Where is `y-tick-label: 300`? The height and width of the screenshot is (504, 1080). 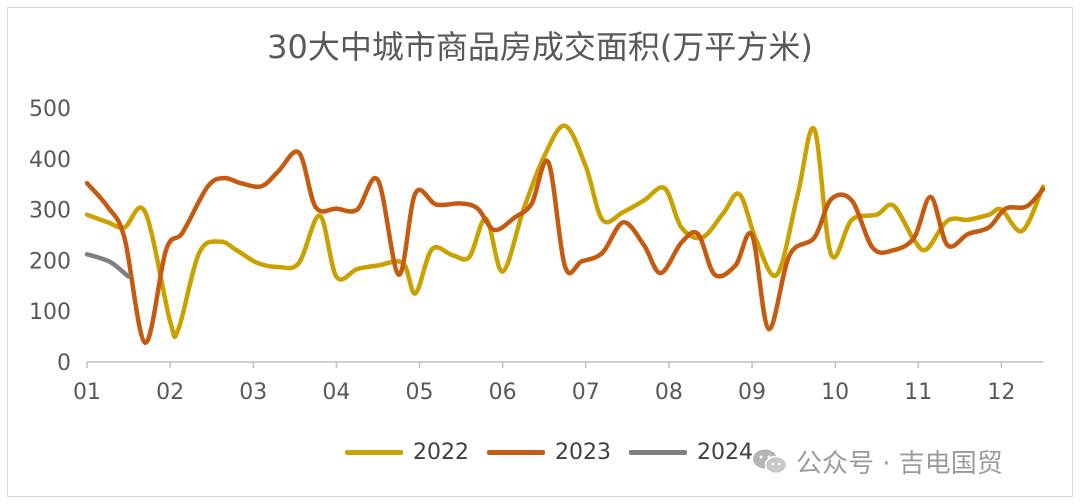 y-tick-label: 300 is located at coordinates (50, 211).